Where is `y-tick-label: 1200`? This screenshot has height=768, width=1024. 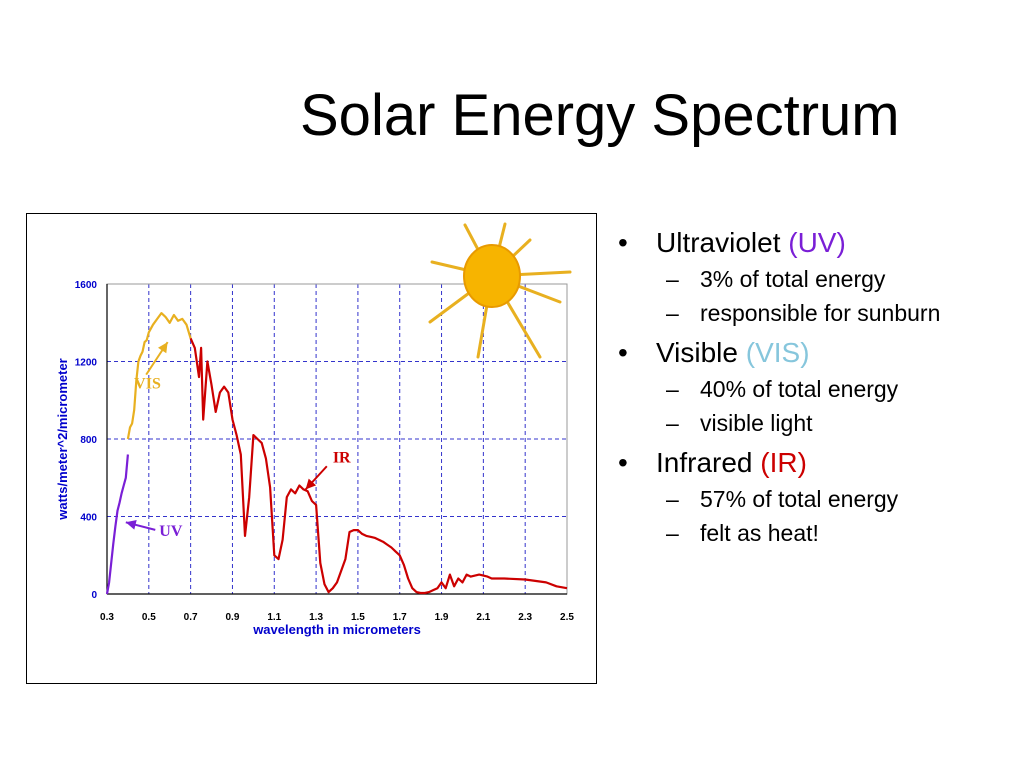
y-tick-label: 1200 is located at coordinates (86, 363).